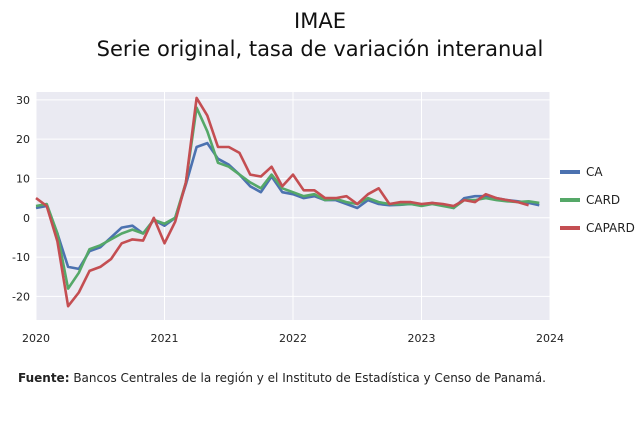 Image resolution: width=640 pixels, height=423 pixels. Describe the element at coordinates (603, 200) in the screenshot. I see `legend-label: CARD` at that location.